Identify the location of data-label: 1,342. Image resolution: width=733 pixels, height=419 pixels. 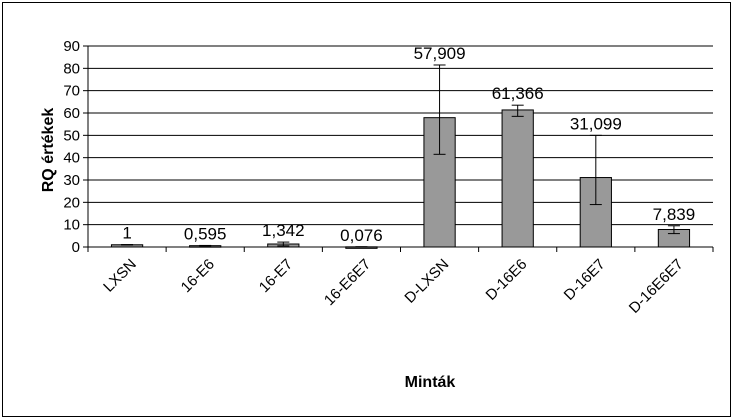
(283, 230).